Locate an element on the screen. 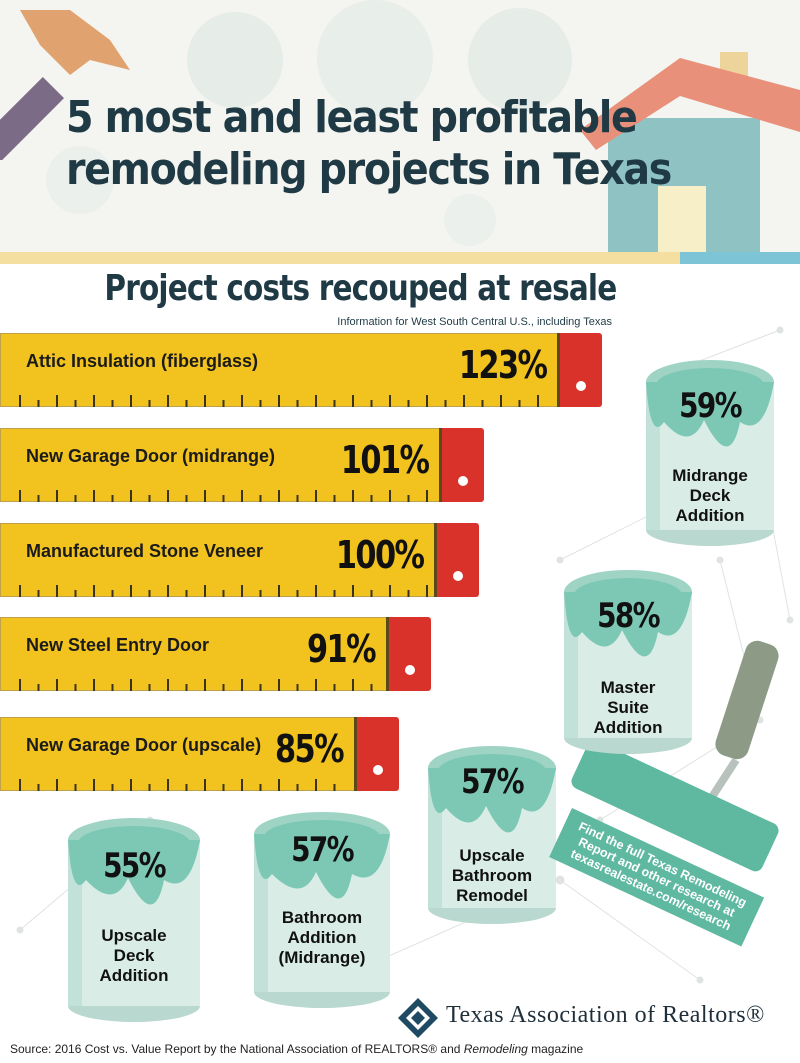 This screenshot has width=800, height=1063. bar-label: New Garage Door (upscale) is located at coordinates (144, 745).